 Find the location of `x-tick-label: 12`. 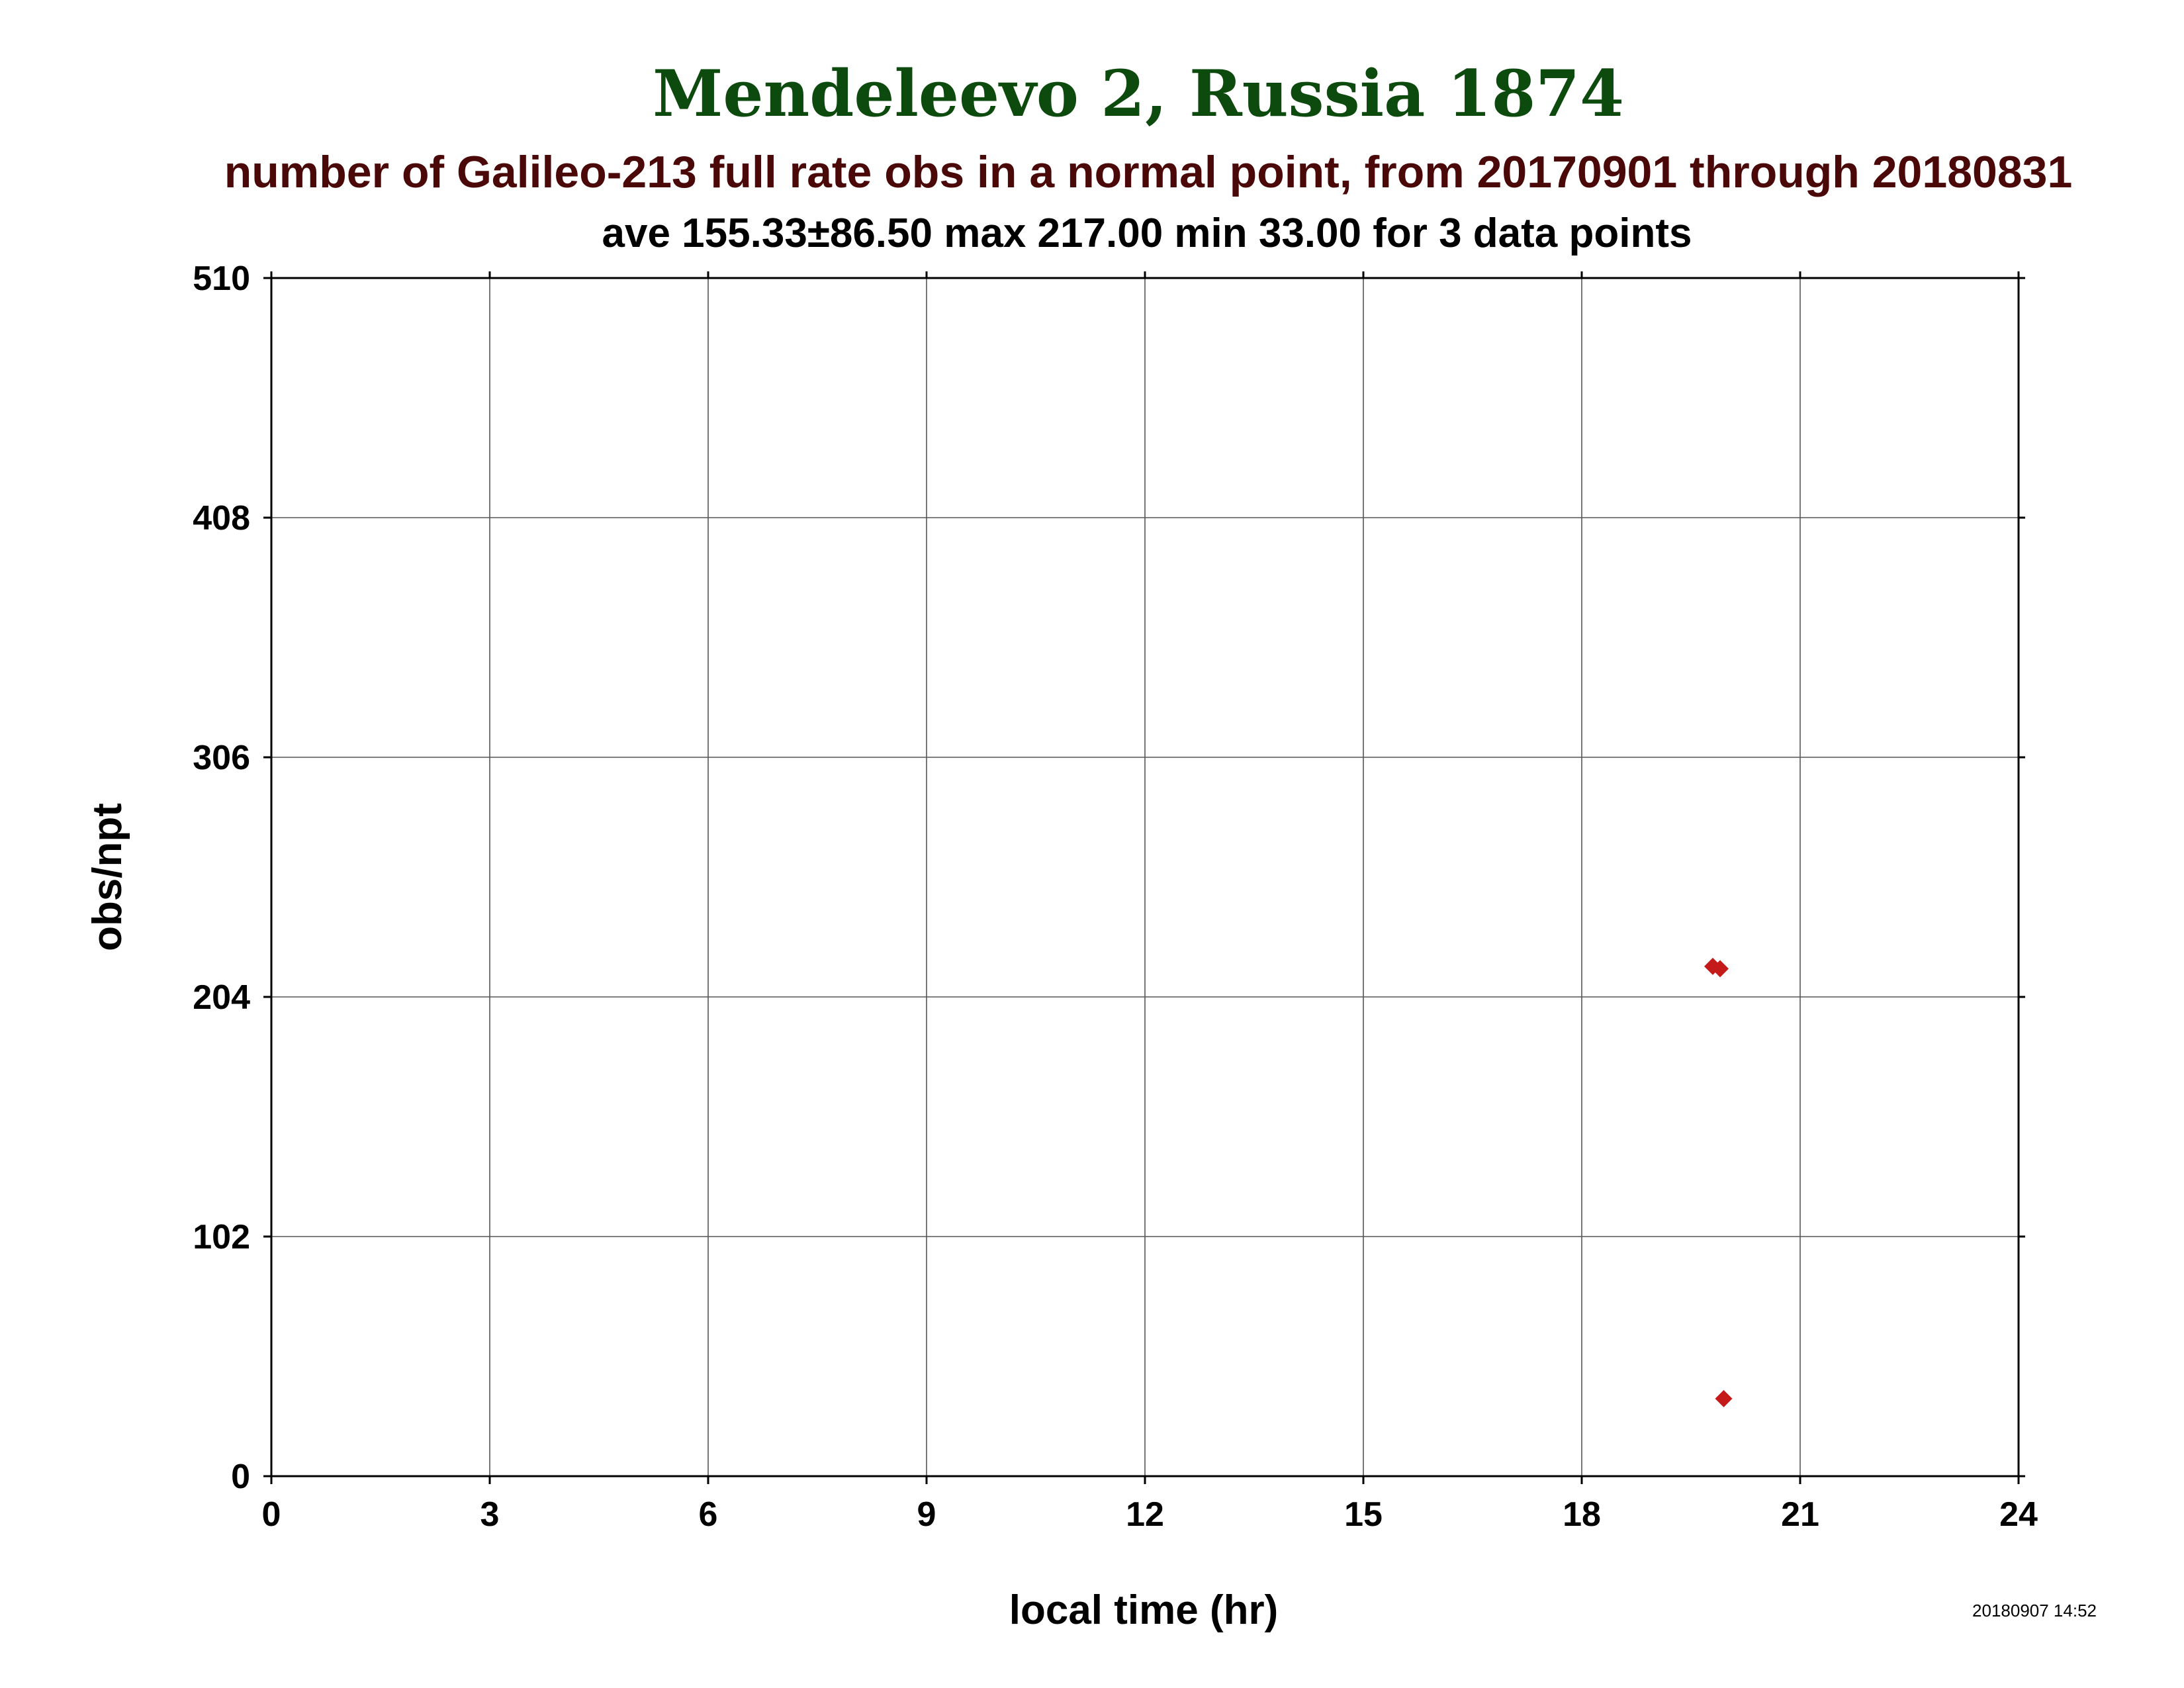

x-tick-label: 12 is located at coordinates (1145, 1514).